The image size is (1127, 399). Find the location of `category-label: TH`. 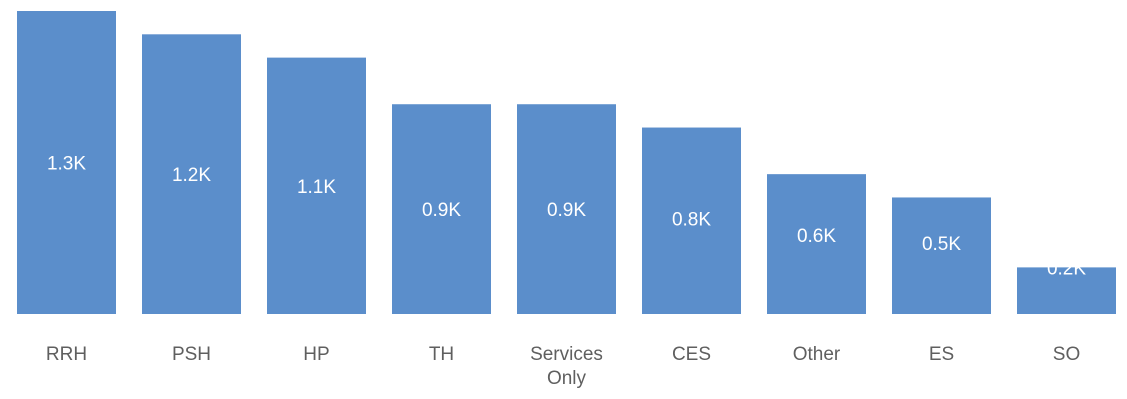

category-label: TH is located at coordinates (441, 354).